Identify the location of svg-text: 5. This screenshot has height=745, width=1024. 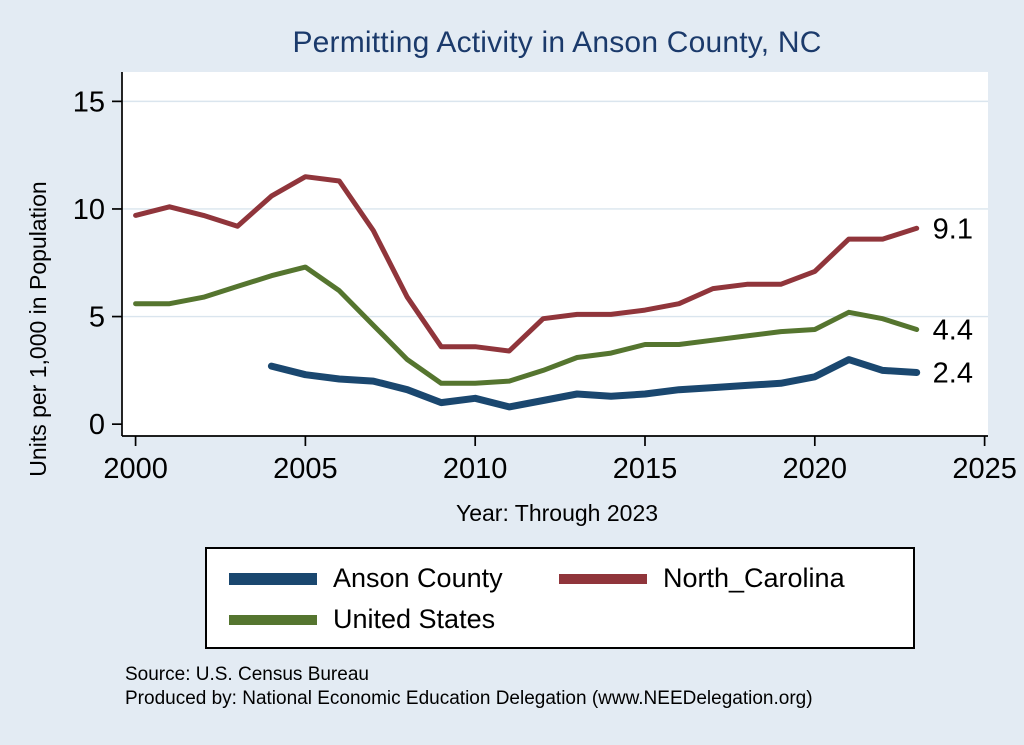
(97, 318).